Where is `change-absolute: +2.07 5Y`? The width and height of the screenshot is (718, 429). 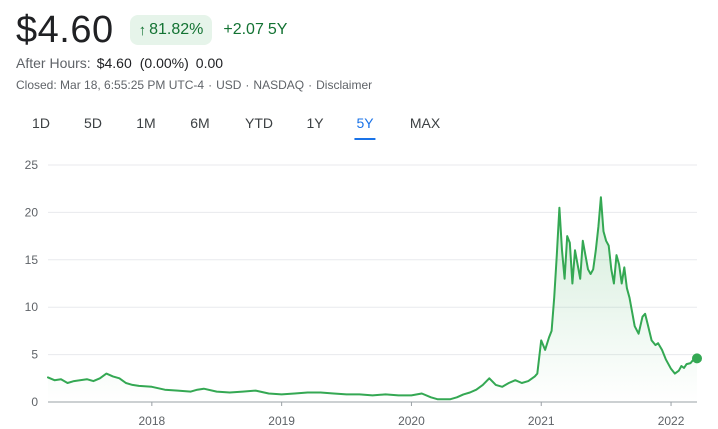 change-absolute: +2.07 5Y is located at coordinates (255, 30).